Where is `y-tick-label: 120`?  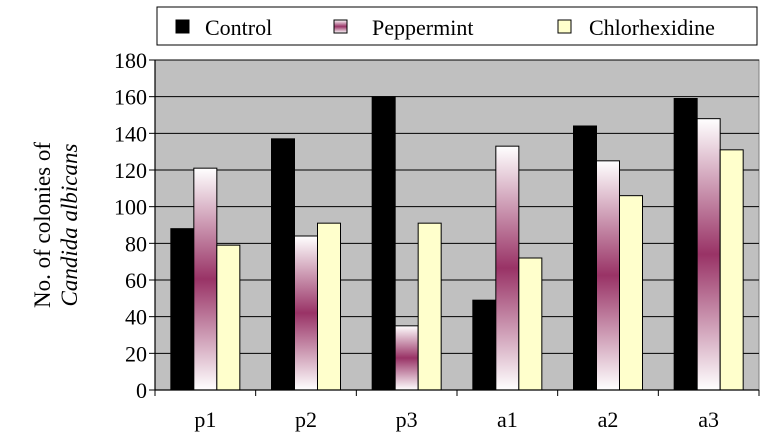 y-tick-label: 120 is located at coordinates (130, 170).